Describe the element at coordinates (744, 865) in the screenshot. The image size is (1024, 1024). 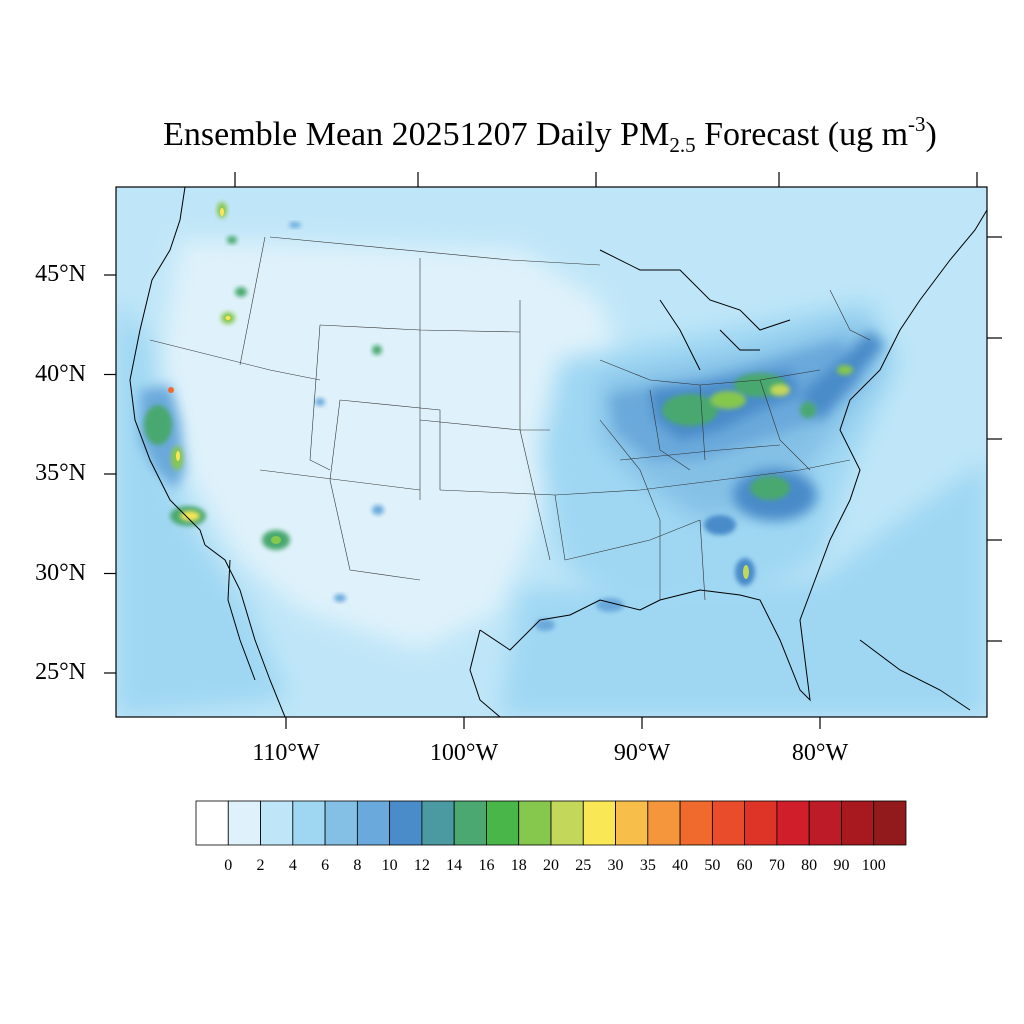
I see `colorbar-label: 60` at that location.